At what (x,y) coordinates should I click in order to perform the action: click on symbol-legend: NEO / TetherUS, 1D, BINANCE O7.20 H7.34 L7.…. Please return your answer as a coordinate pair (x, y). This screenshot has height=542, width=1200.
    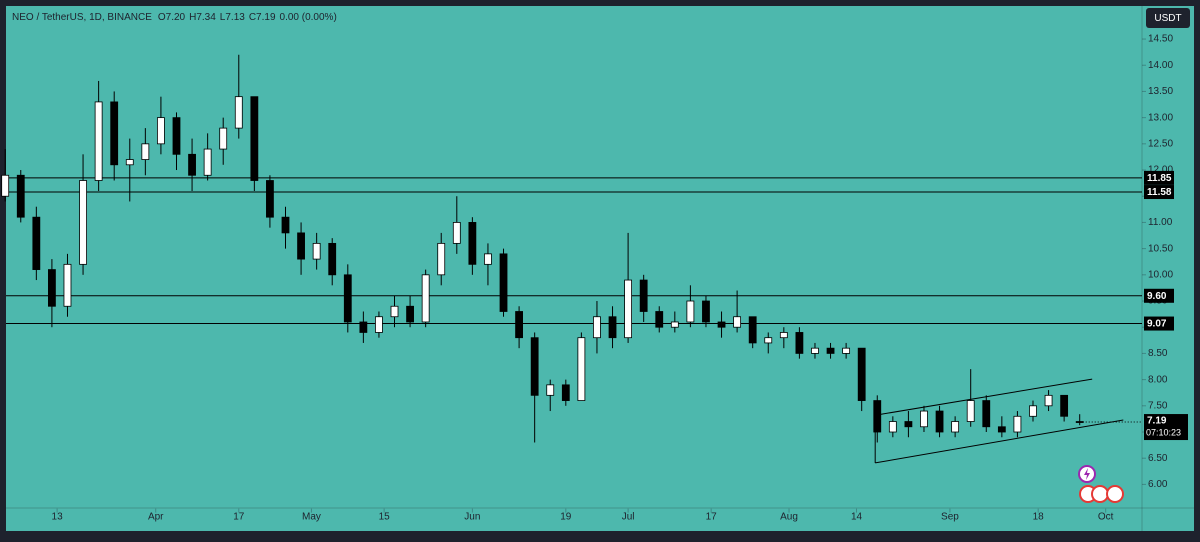
    Looking at the image, I should click on (174, 17).